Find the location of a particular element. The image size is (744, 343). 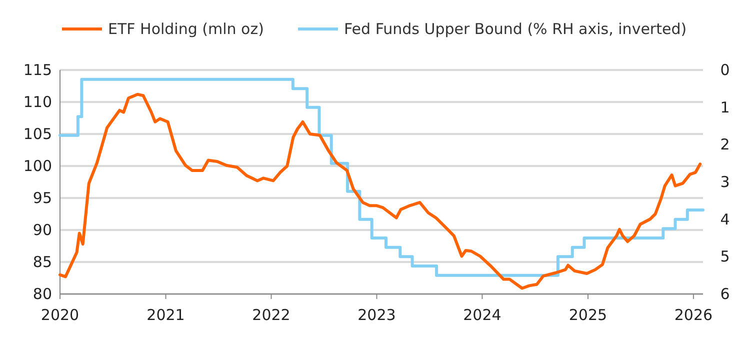

y-tick-label: 100 is located at coordinates (37, 166).